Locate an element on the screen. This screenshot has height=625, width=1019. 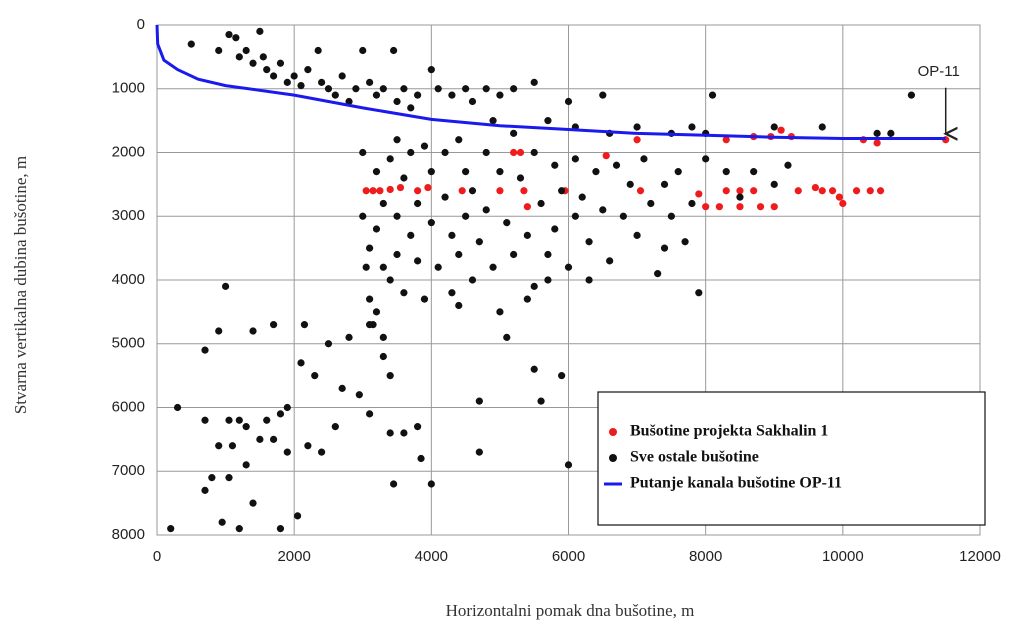
trajectory-line is located at coordinates (550, 82).